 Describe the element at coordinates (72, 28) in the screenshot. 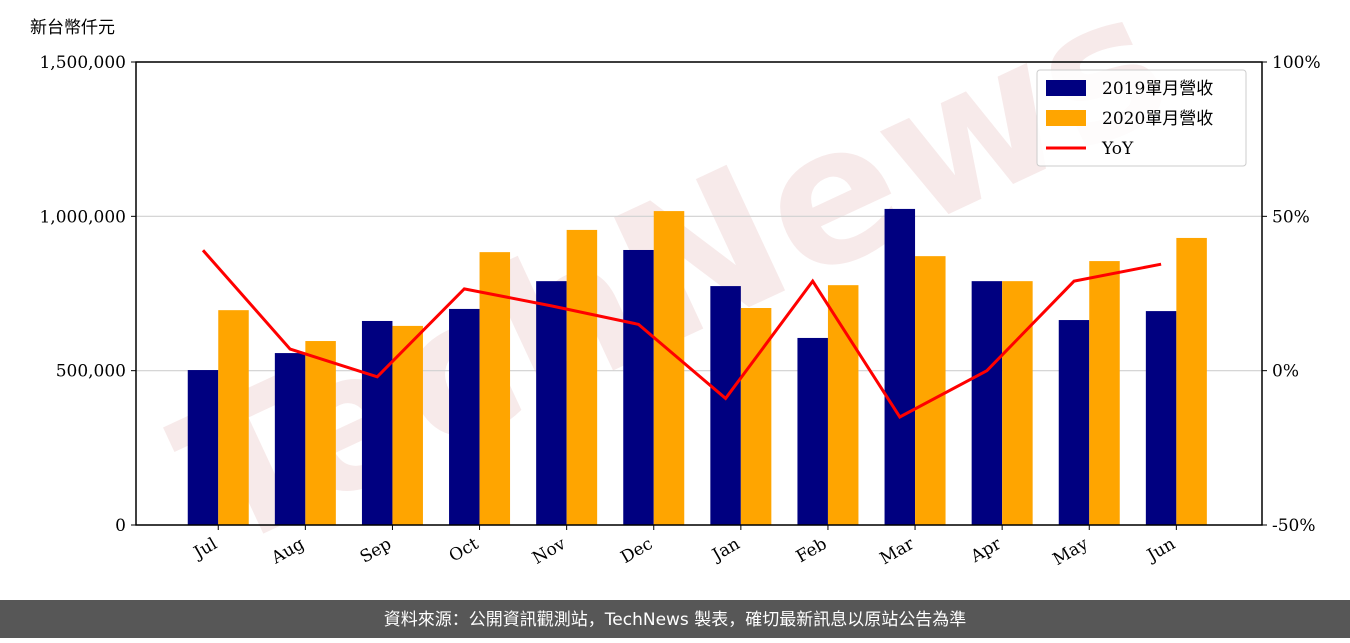

I see `y-axis-label: 新台幣仟元` at that location.